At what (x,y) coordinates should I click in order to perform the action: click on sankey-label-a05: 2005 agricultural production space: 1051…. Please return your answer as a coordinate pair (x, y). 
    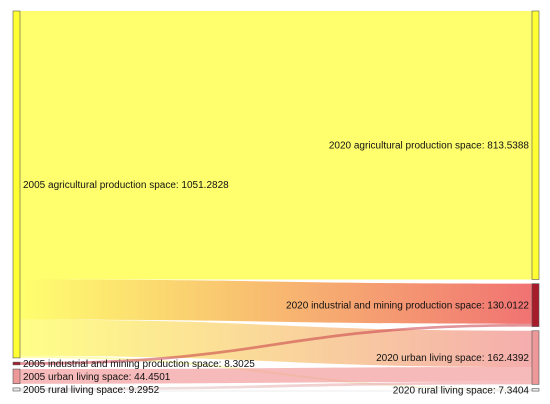
    Looking at the image, I should click on (126, 185).